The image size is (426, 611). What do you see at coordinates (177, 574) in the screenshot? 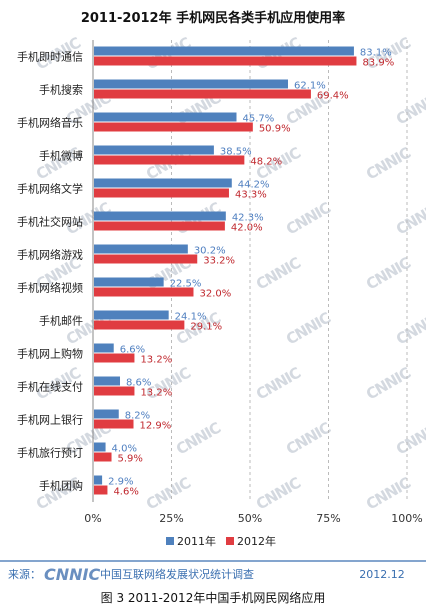
I see `footer-org-name: 中国互联网络发展状况统计调查` at bounding box center [177, 574].